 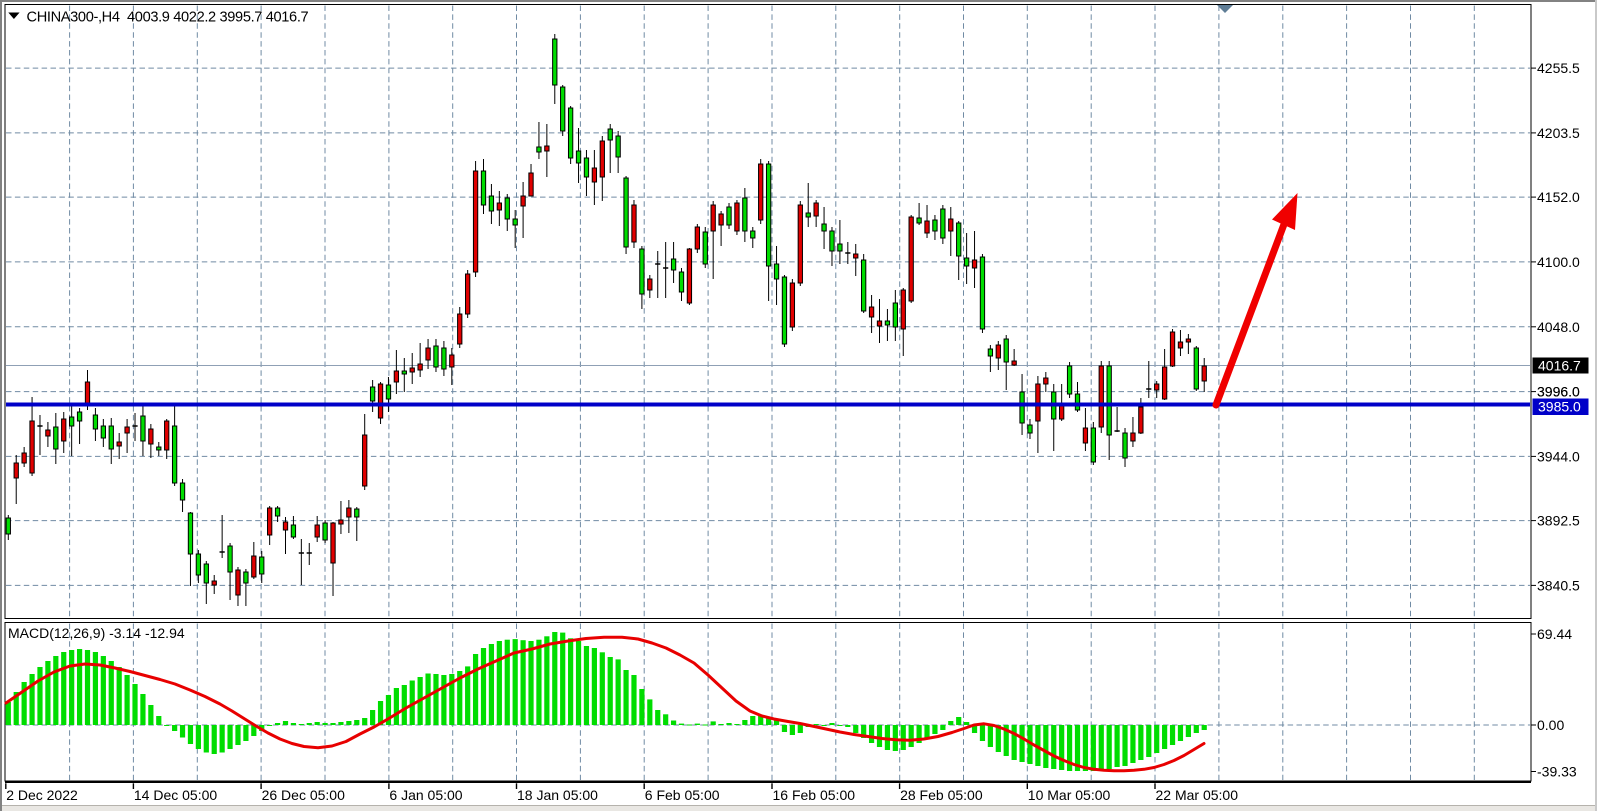 I want to click on svg-text: 3944.0, so click(x=1558, y=456).